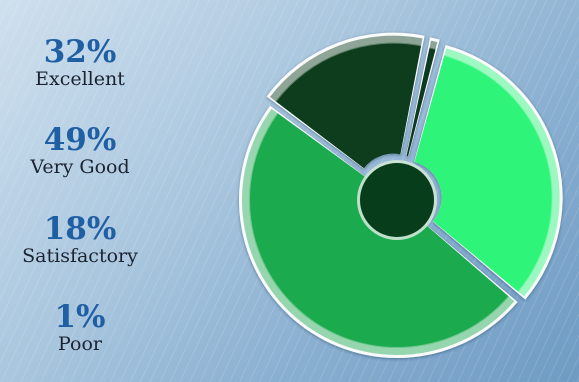 Image resolution: width=579 pixels, height=382 pixels. Describe the element at coordinates (80, 167) in the screenshot. I see `legend-label: Very Good` at that location.